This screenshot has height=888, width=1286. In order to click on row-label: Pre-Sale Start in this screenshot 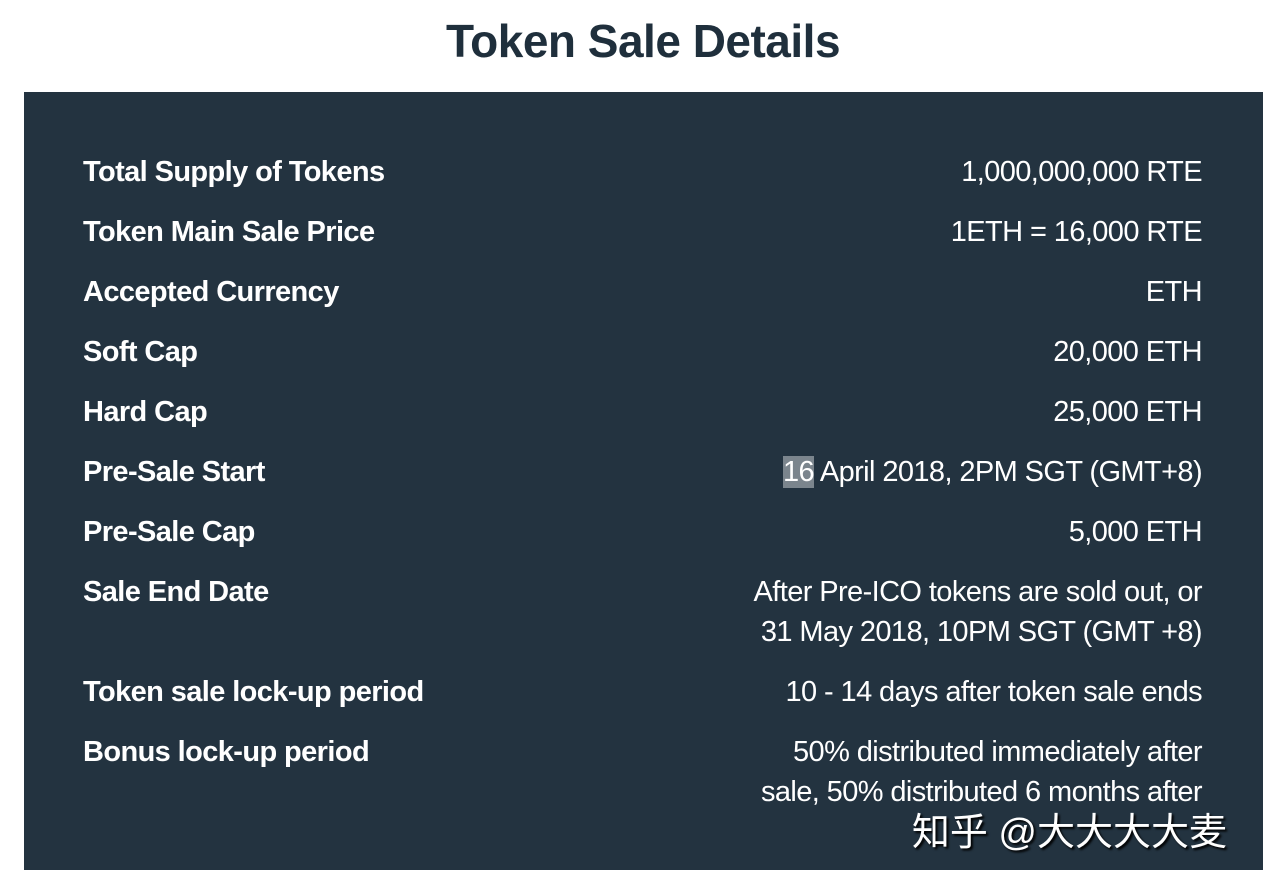, I will do `click(174, 472)`.